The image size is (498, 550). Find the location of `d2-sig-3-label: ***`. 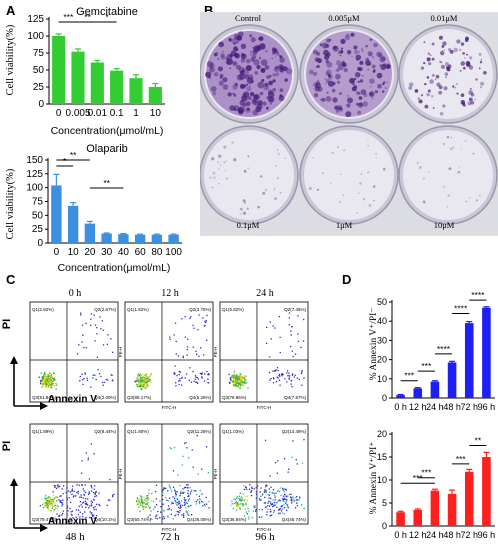

d2-sig-3-label: *** is located at coordinates (461, 459).